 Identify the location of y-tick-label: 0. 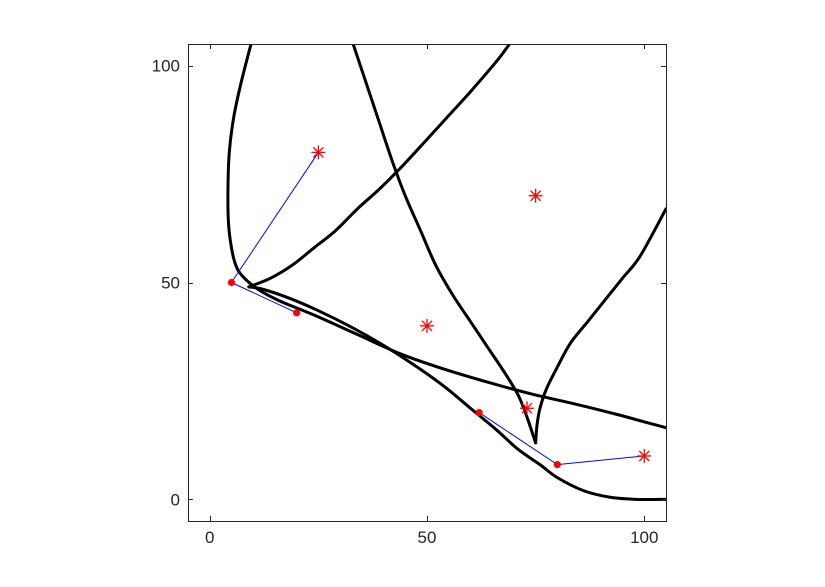
(175, 499).